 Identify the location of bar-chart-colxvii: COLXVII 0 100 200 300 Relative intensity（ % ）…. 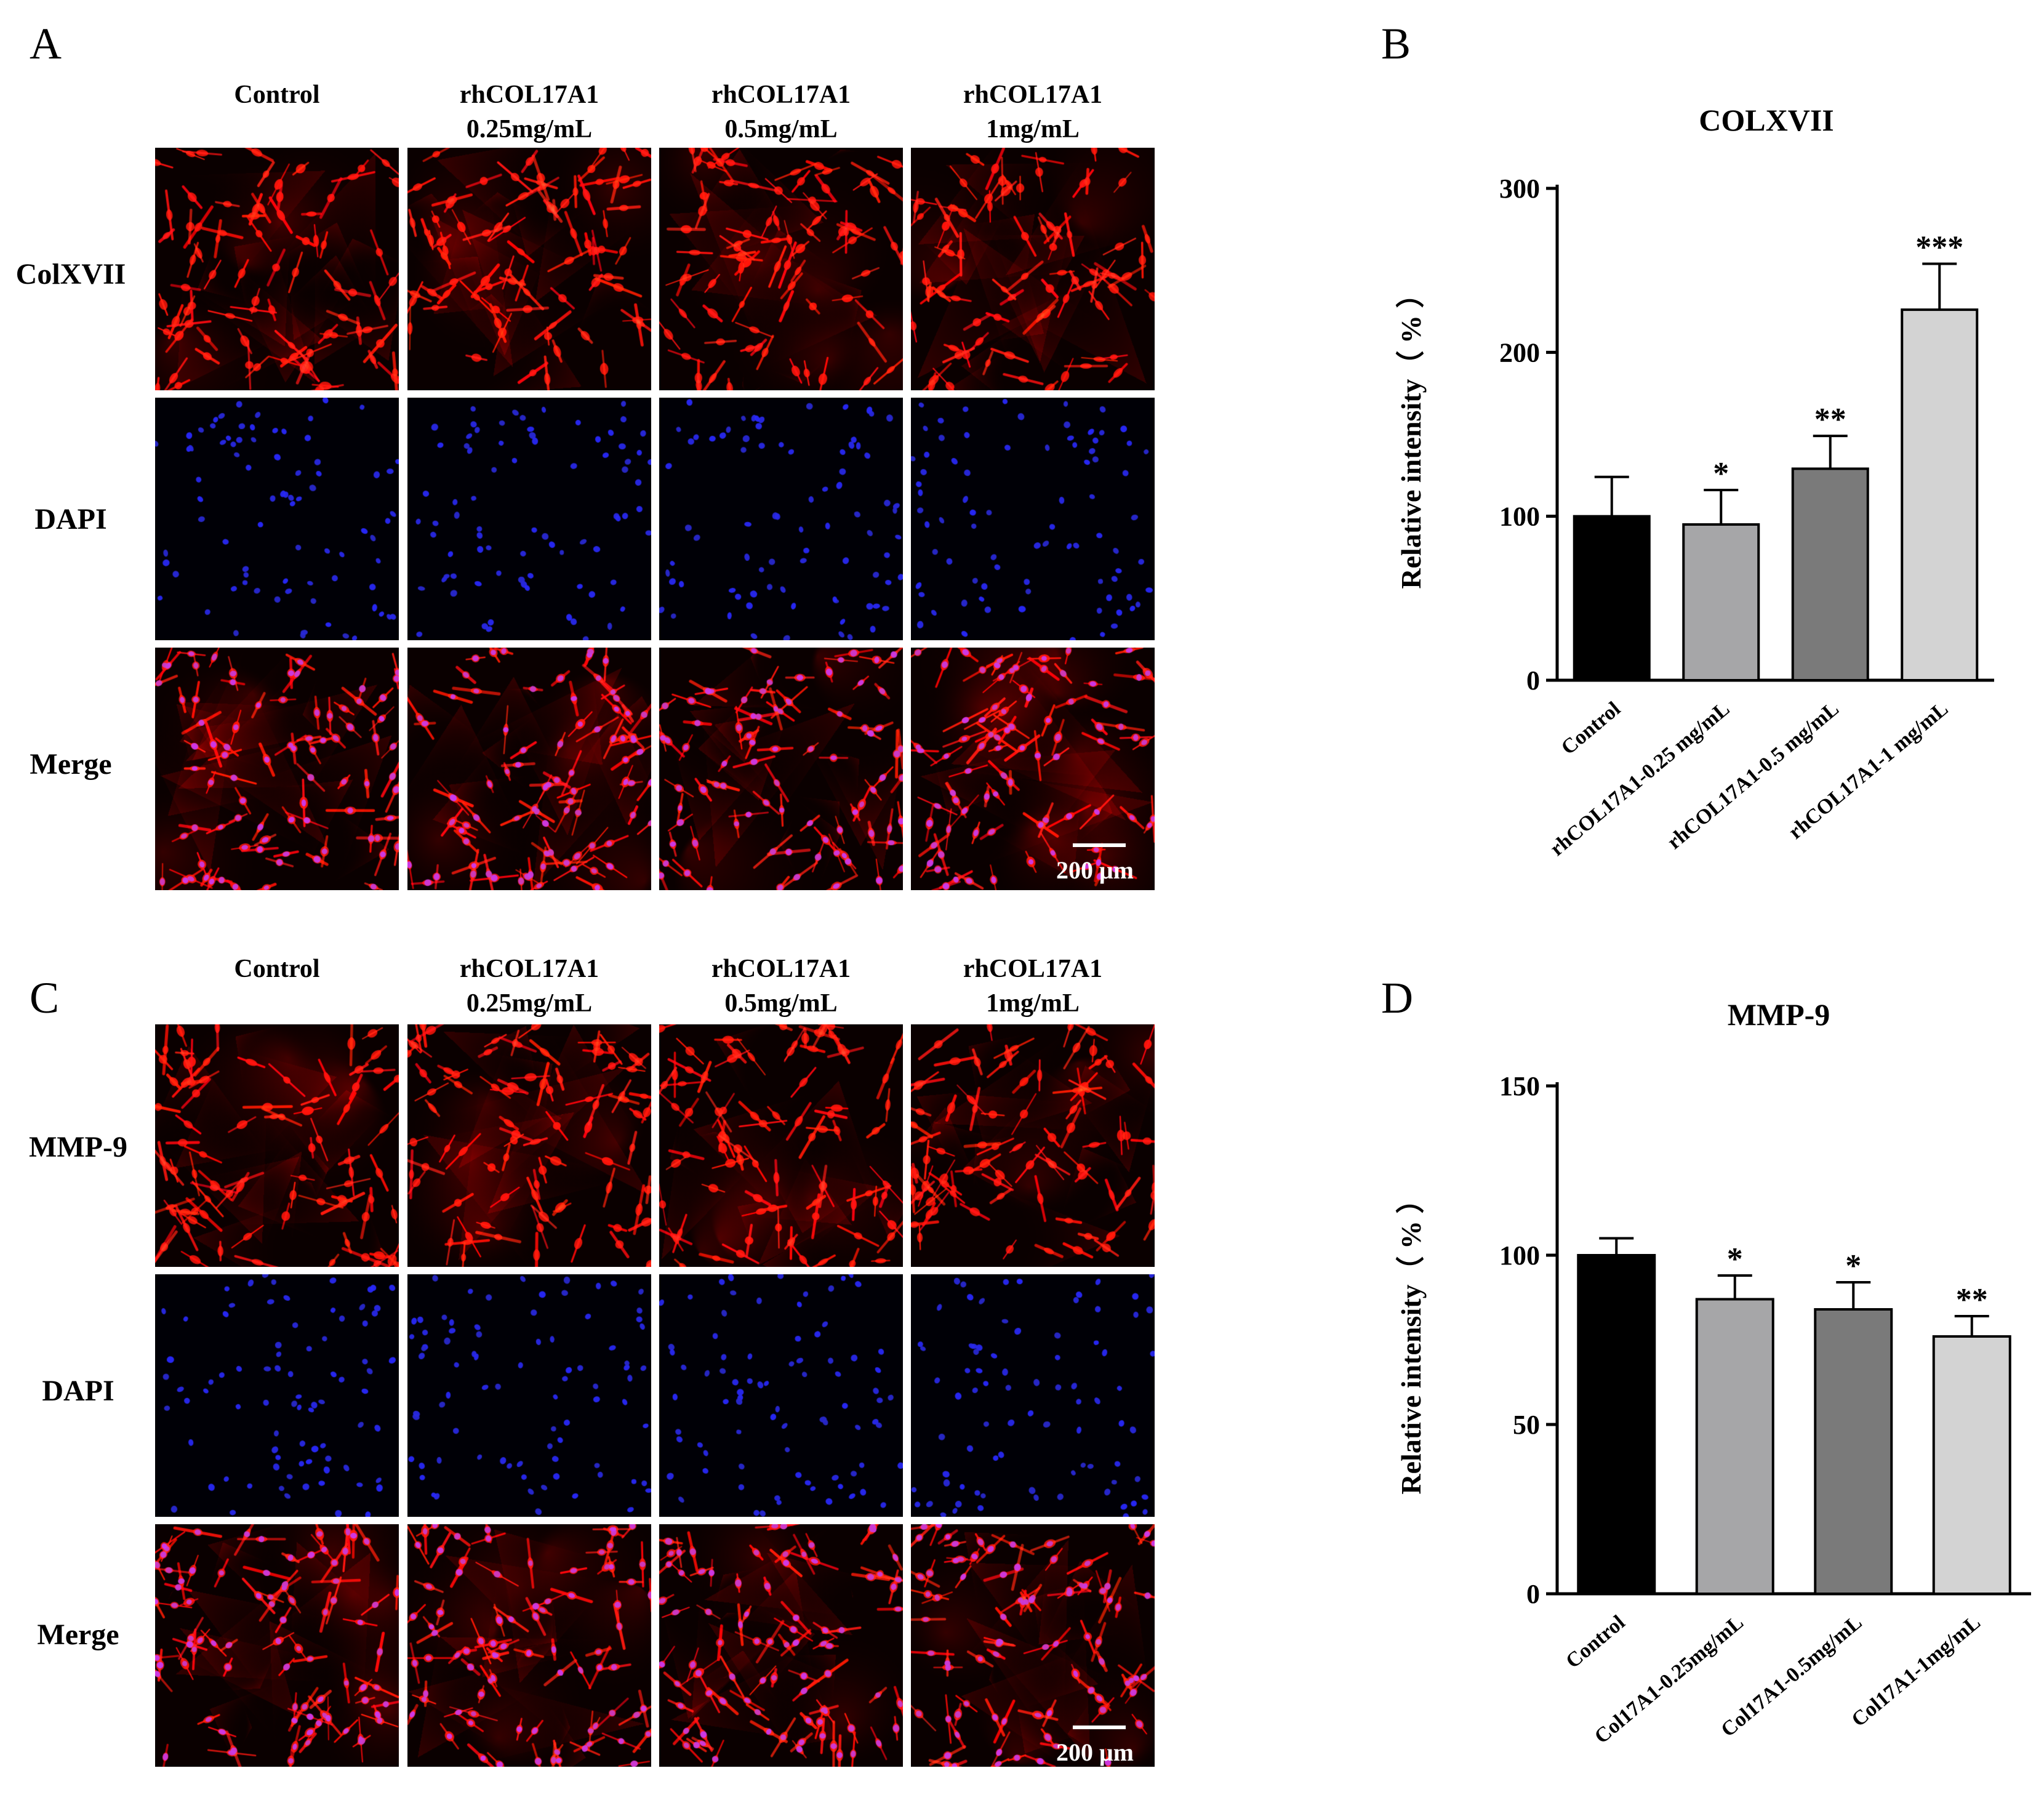
(1694, 482).